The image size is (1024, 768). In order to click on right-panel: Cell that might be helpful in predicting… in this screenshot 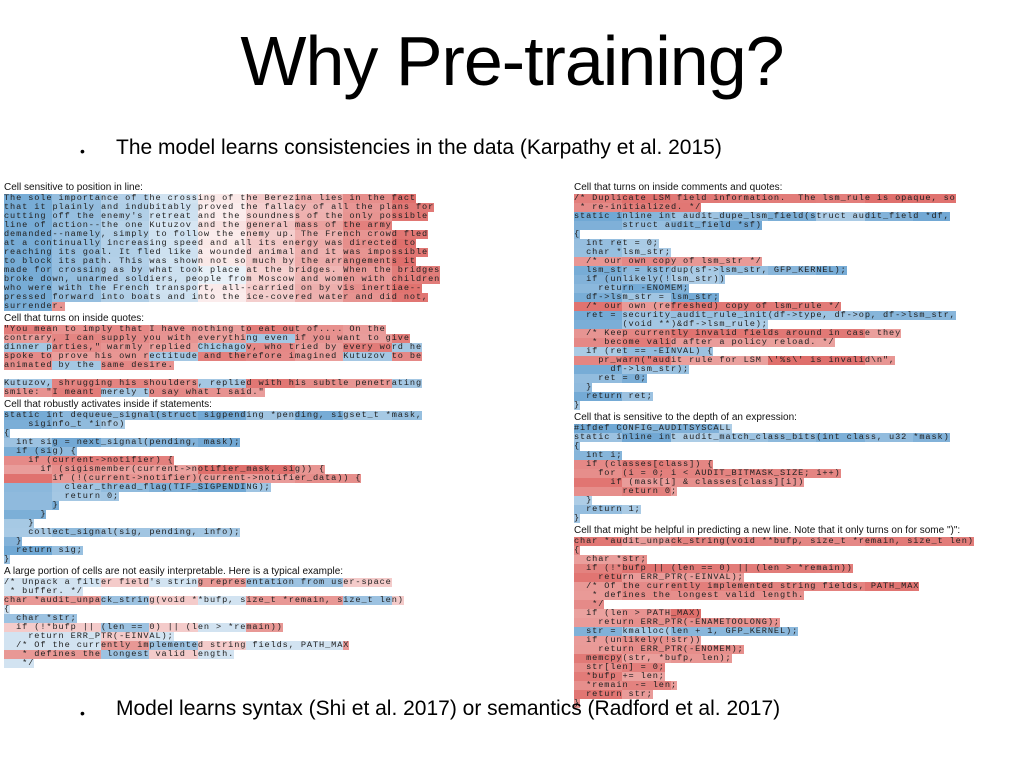, I will do `click(795, 616)`.